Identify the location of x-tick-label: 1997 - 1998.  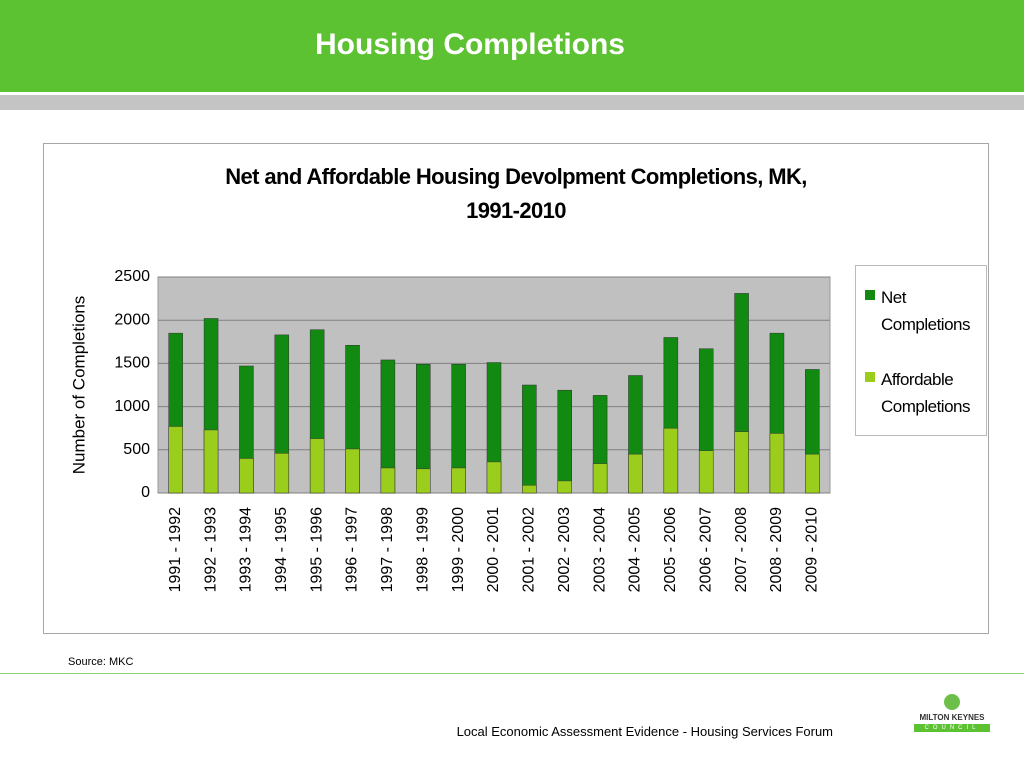
(387, 550).